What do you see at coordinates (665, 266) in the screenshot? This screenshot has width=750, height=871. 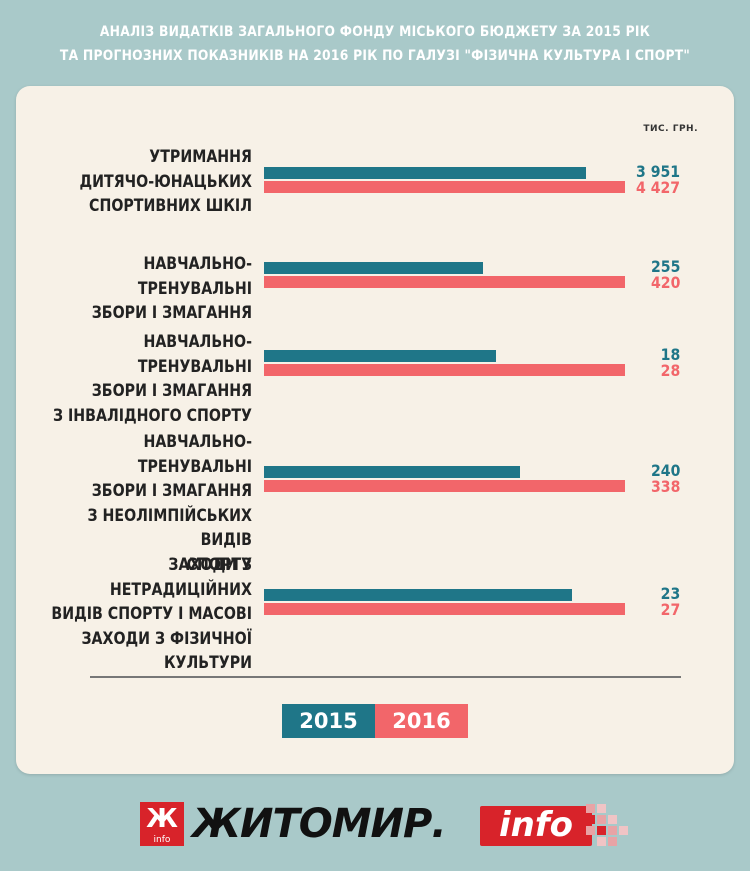 I see `value-label-2015-category-2: 255` at bounding box center [665, 266].